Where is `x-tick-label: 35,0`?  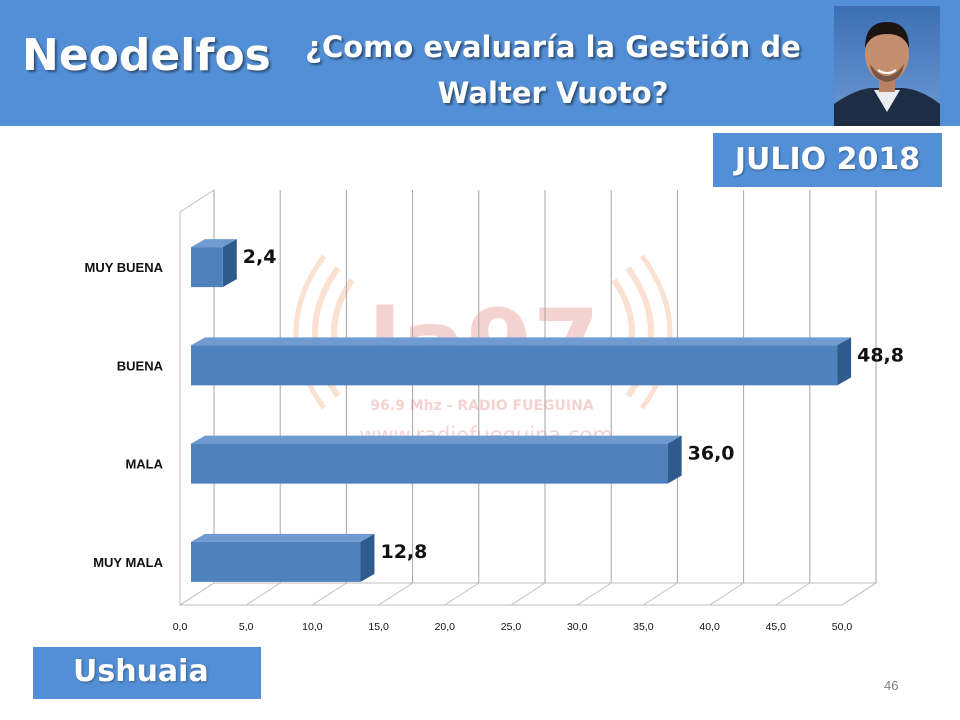 x-tick-label: 35,0 is located at coordinates (643, 627).